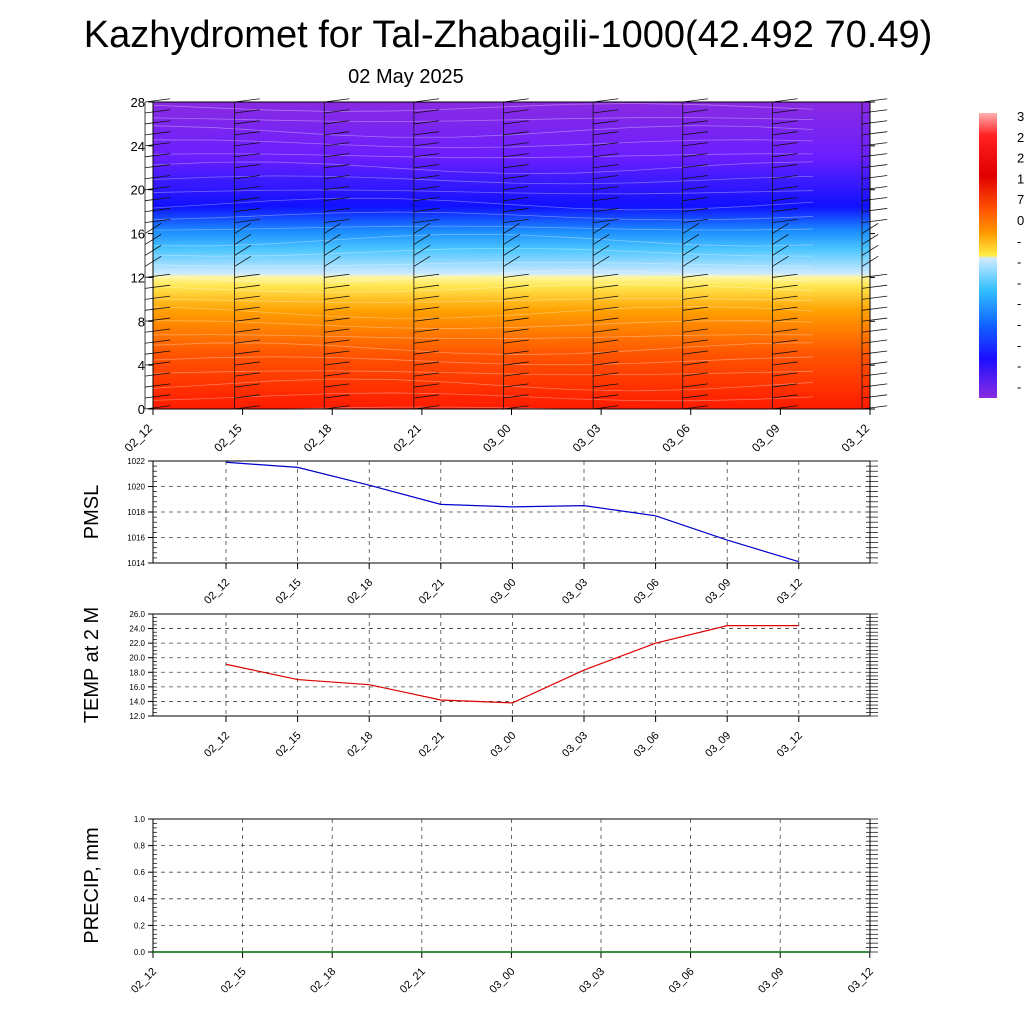 Image resolution: width=1024 pixels, height=1024 pixels. What do you see at coordinates (140, 899) in the screenshot?
I see `y-tick-label: 0.4` at bounding box center [140, 899].